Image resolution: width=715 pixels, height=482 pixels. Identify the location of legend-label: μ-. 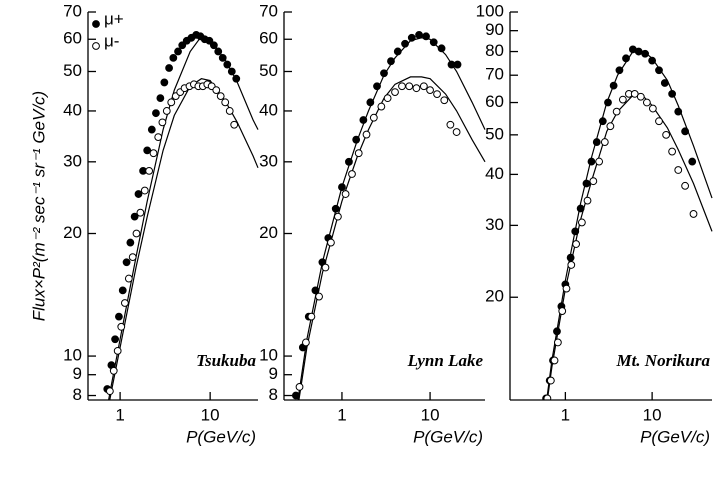
(111, 40).